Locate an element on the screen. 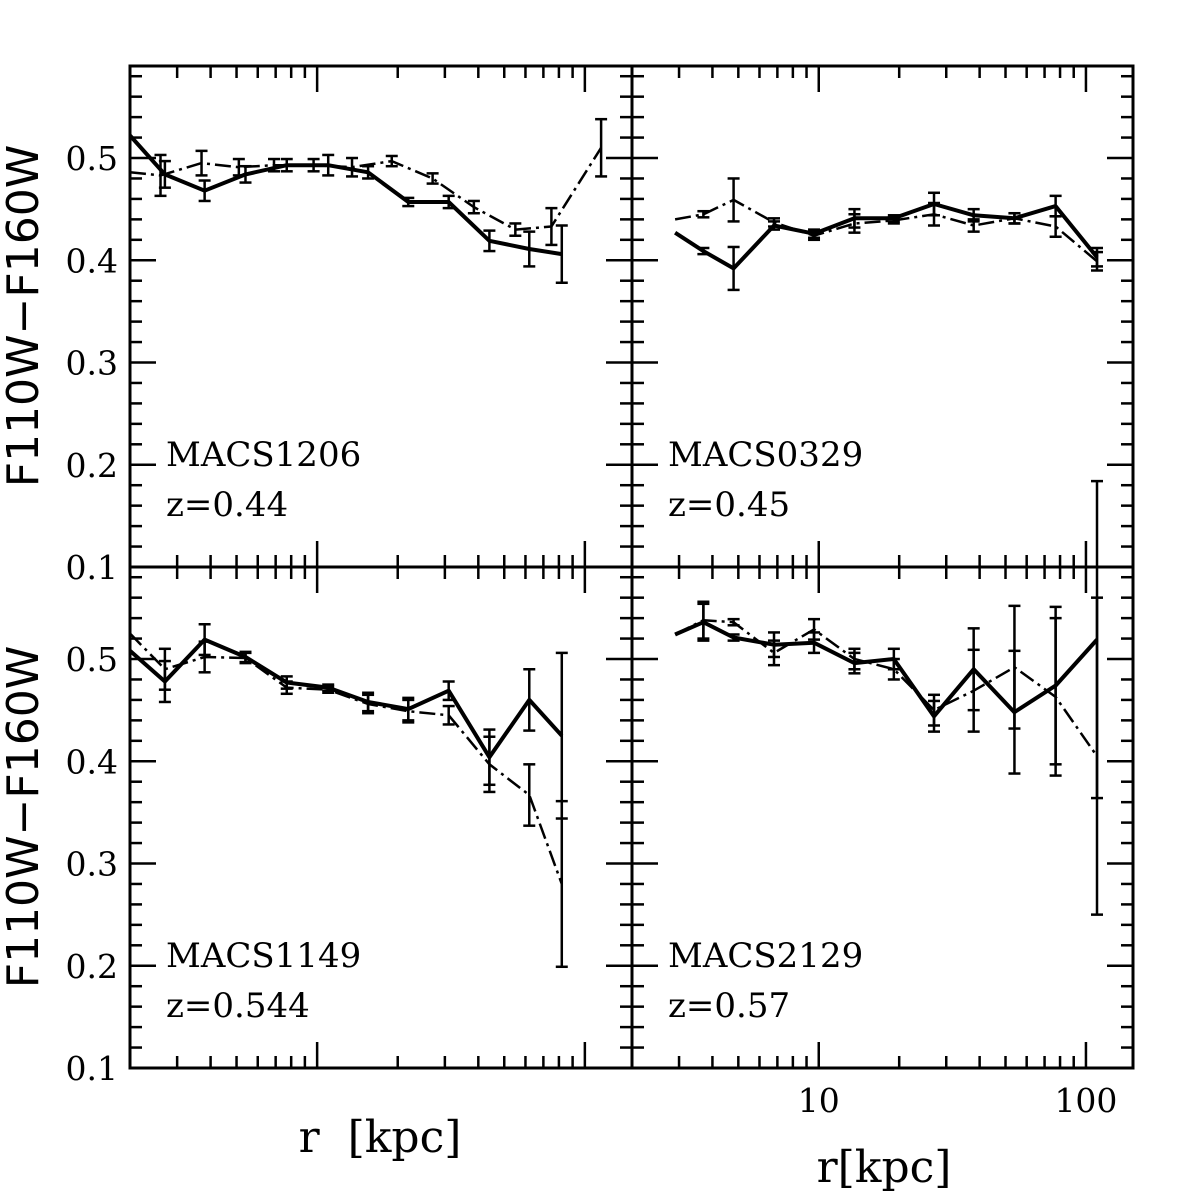  x-axis-label-left: r [kpc] is located at coordinates (380, 1137).